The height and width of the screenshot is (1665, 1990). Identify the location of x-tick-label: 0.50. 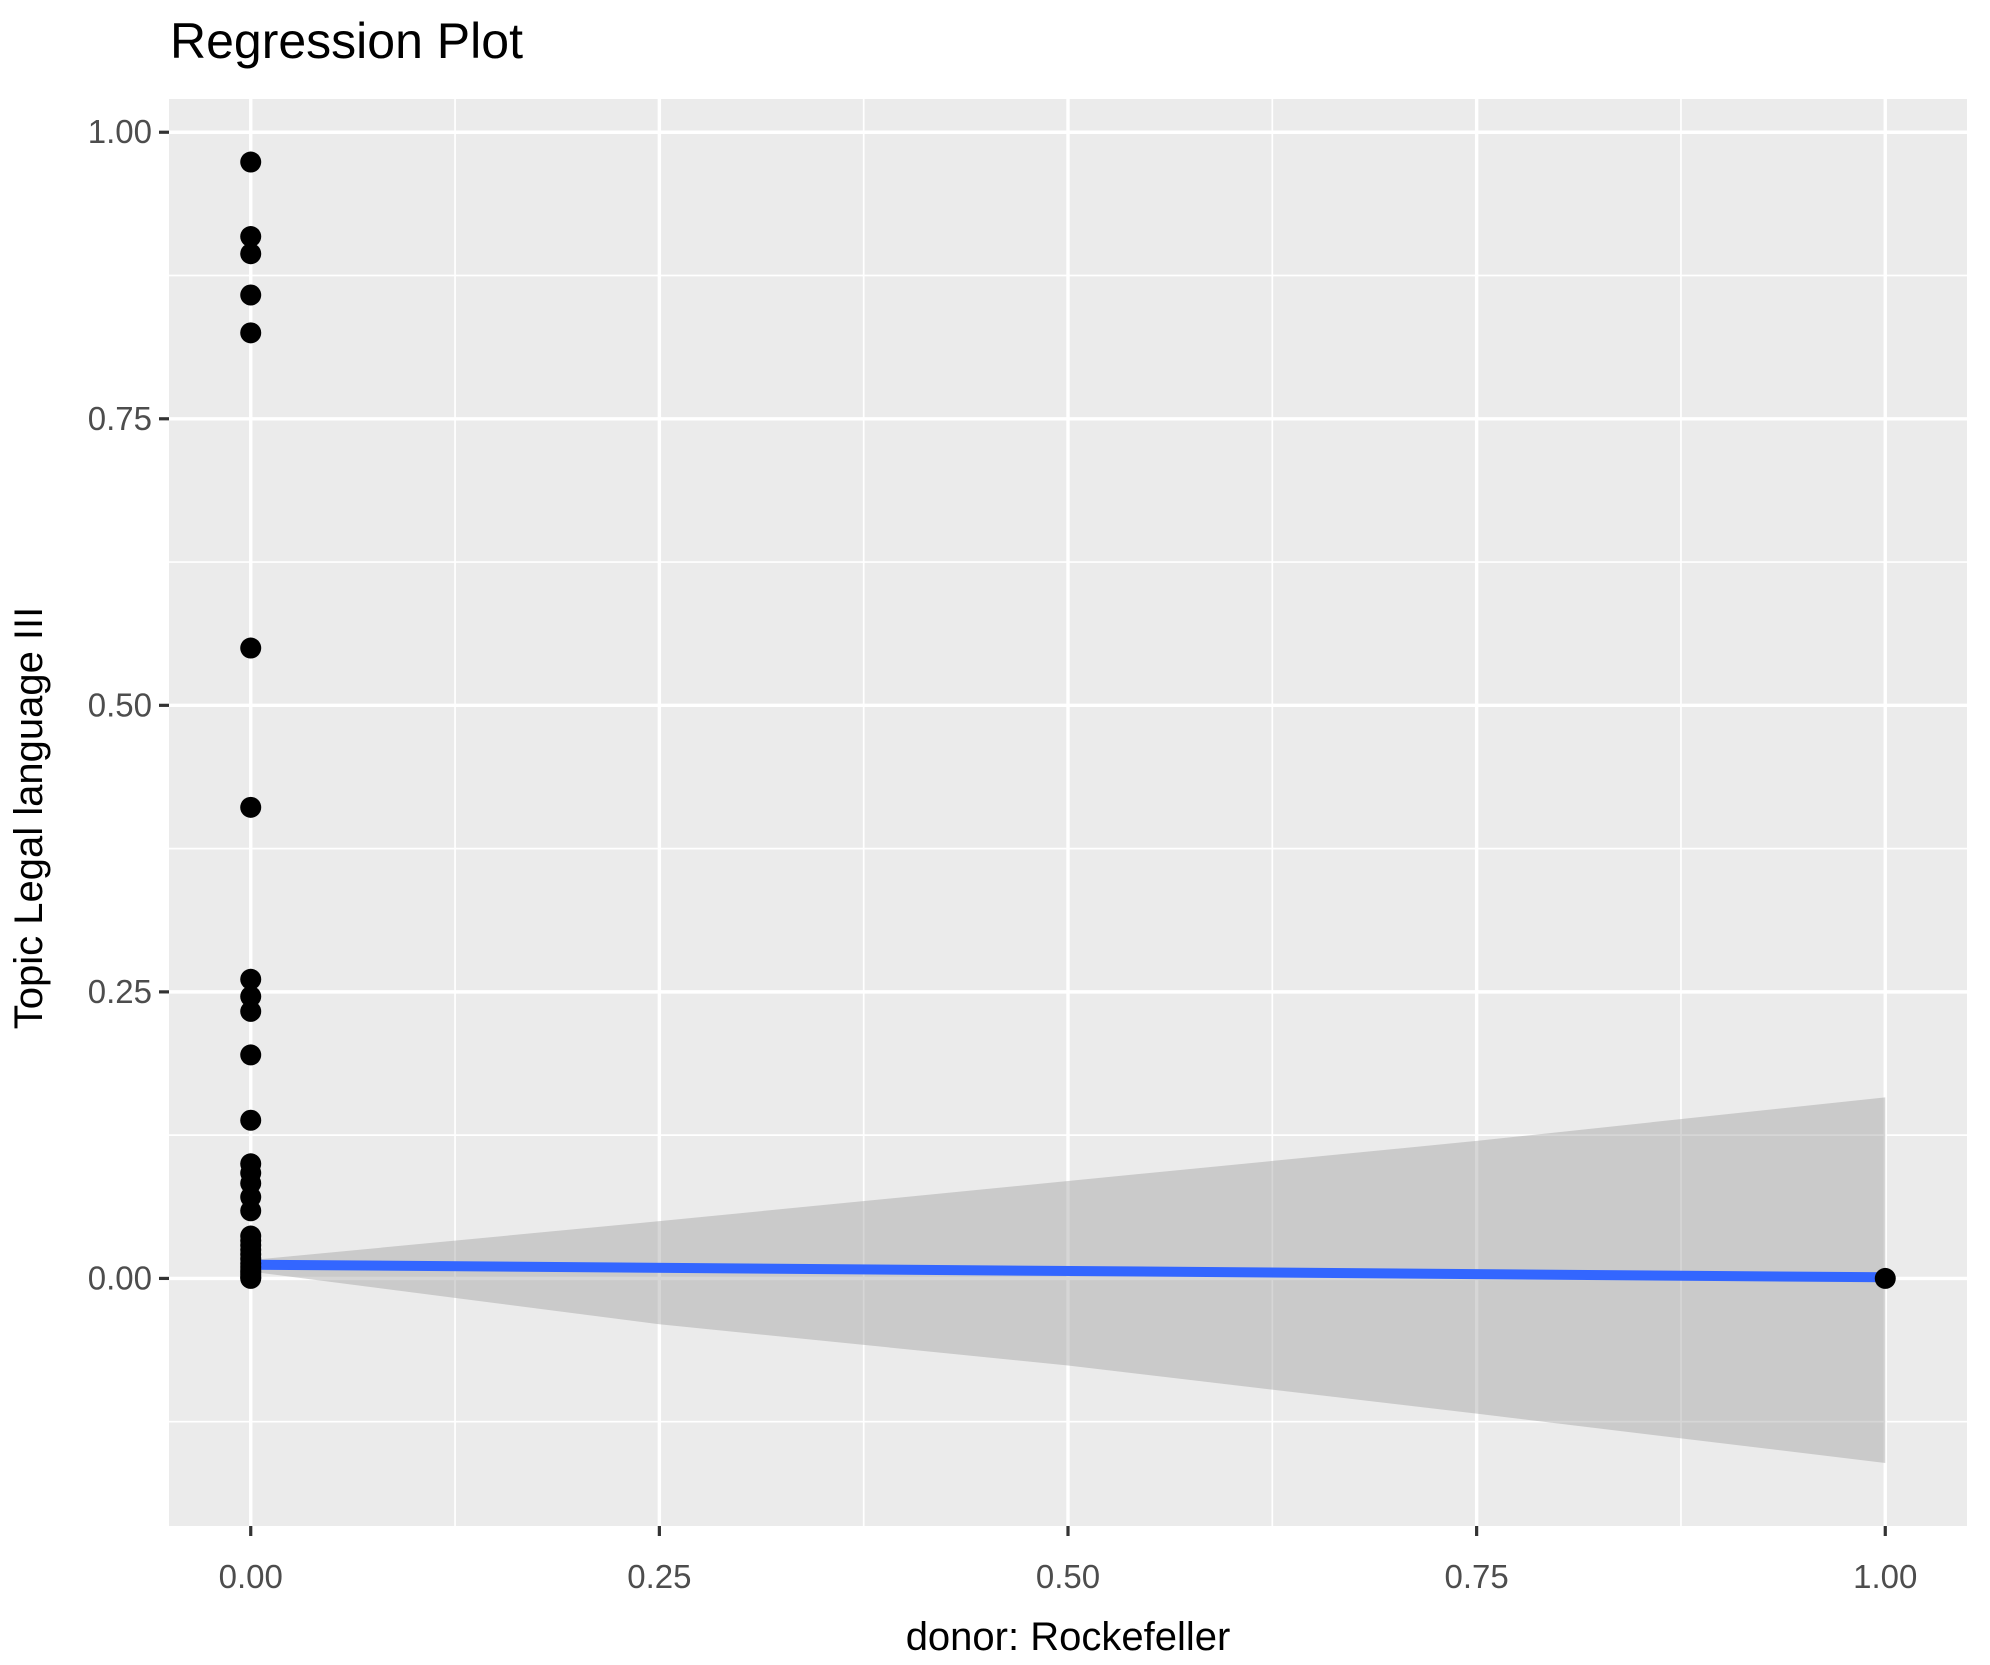
(1068, 1576).